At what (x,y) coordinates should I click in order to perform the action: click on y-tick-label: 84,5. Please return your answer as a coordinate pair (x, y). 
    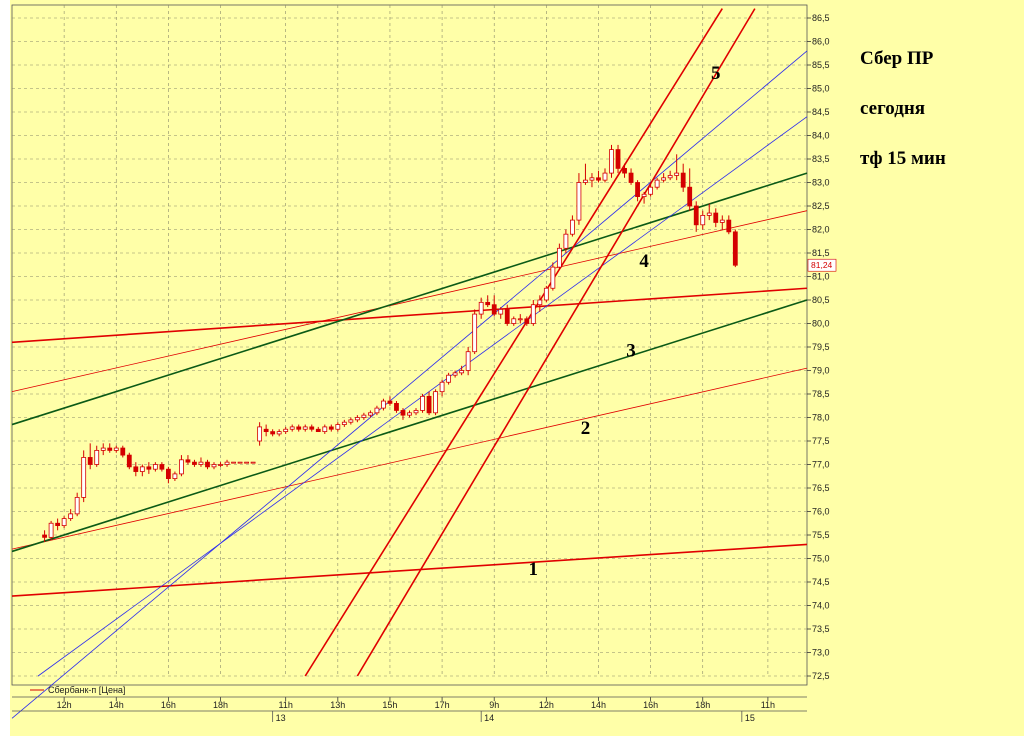
    Looking at the image, I should click on (821, 112).